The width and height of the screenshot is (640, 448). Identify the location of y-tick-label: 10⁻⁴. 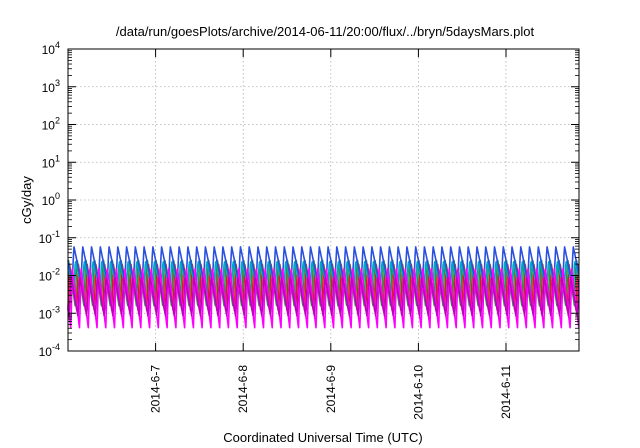
(49, 350).